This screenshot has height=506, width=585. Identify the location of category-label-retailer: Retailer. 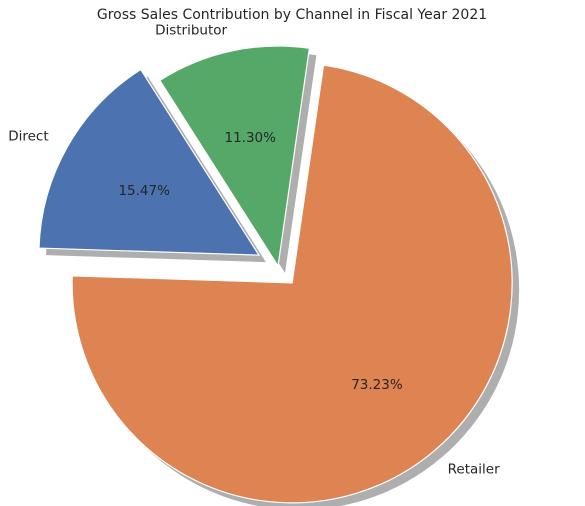
(474, 469).